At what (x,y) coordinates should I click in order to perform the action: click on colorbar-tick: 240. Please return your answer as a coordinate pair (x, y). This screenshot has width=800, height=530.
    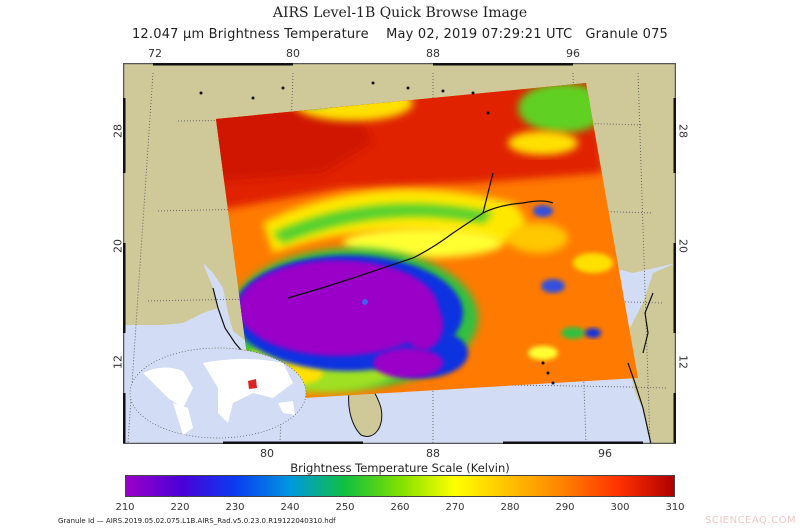
    Looking at the image, I should click on (290, 507).